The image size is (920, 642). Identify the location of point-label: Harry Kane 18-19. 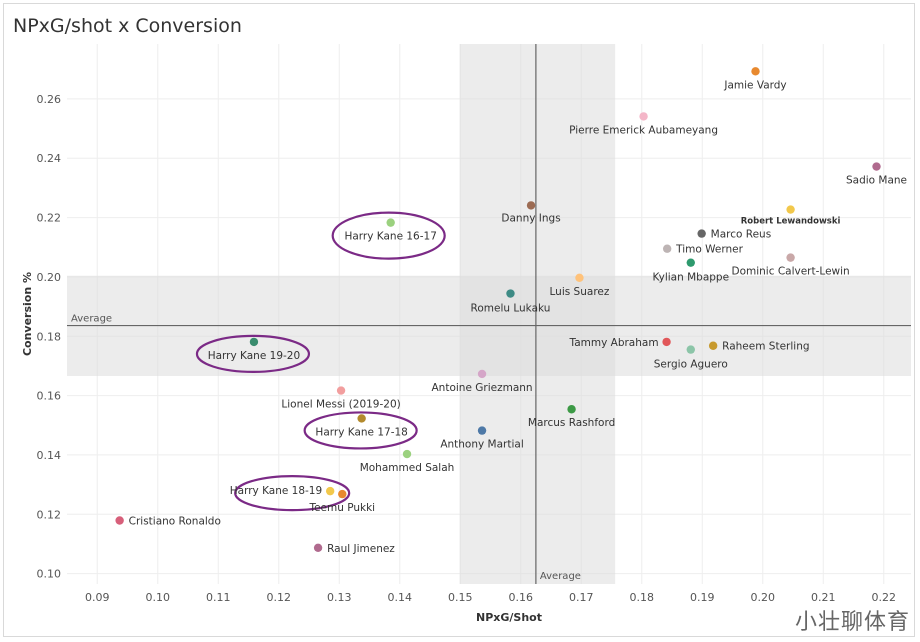
(276, 491).